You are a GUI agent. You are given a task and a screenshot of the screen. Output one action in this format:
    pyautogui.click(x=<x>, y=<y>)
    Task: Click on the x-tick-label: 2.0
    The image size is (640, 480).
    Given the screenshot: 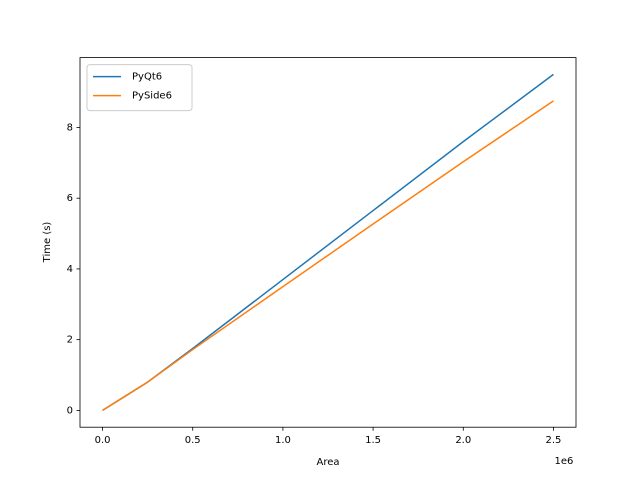 What is the action you would take?
    pyautogui.click(x=463, y=440)
    